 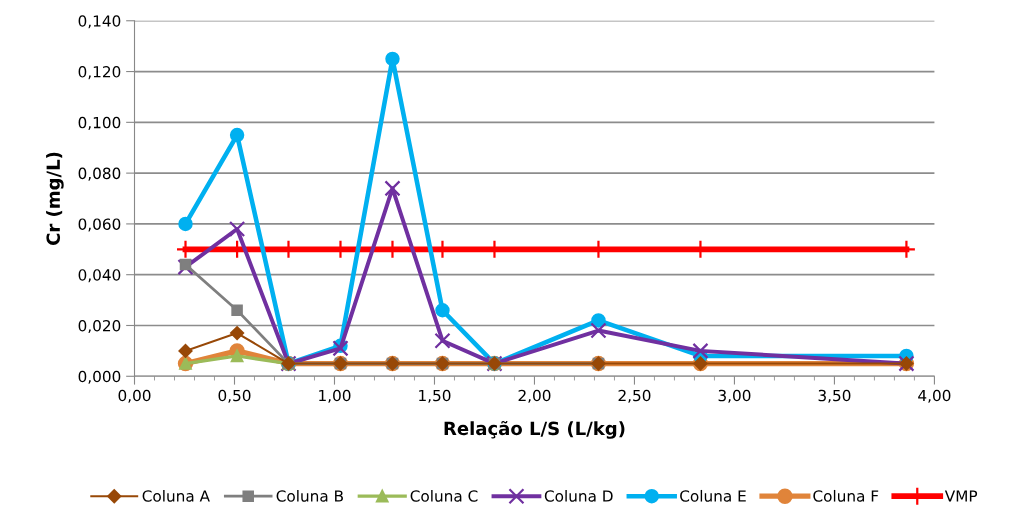 What do you see at coordinates (234, 396) in the screenshot?
I see `x-tick-label: 0,50` at bounding box center [234, 396].